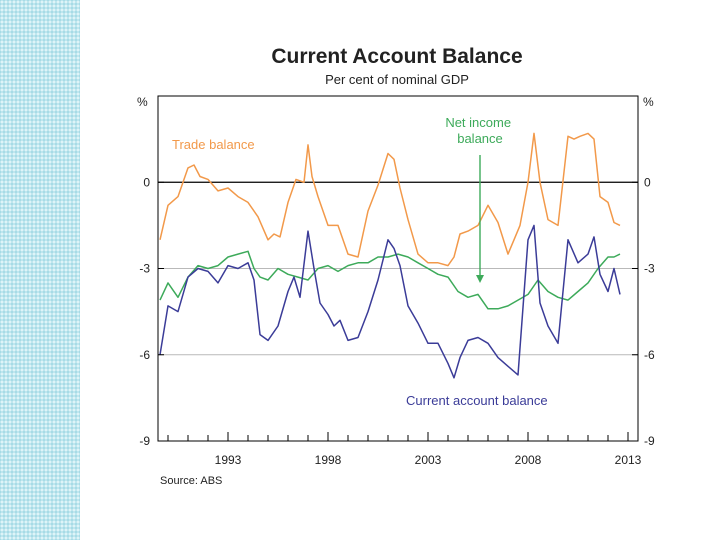 This screenshot has height=540, width=720. I want to click on decorative-side-pattern, so click(40, 270).